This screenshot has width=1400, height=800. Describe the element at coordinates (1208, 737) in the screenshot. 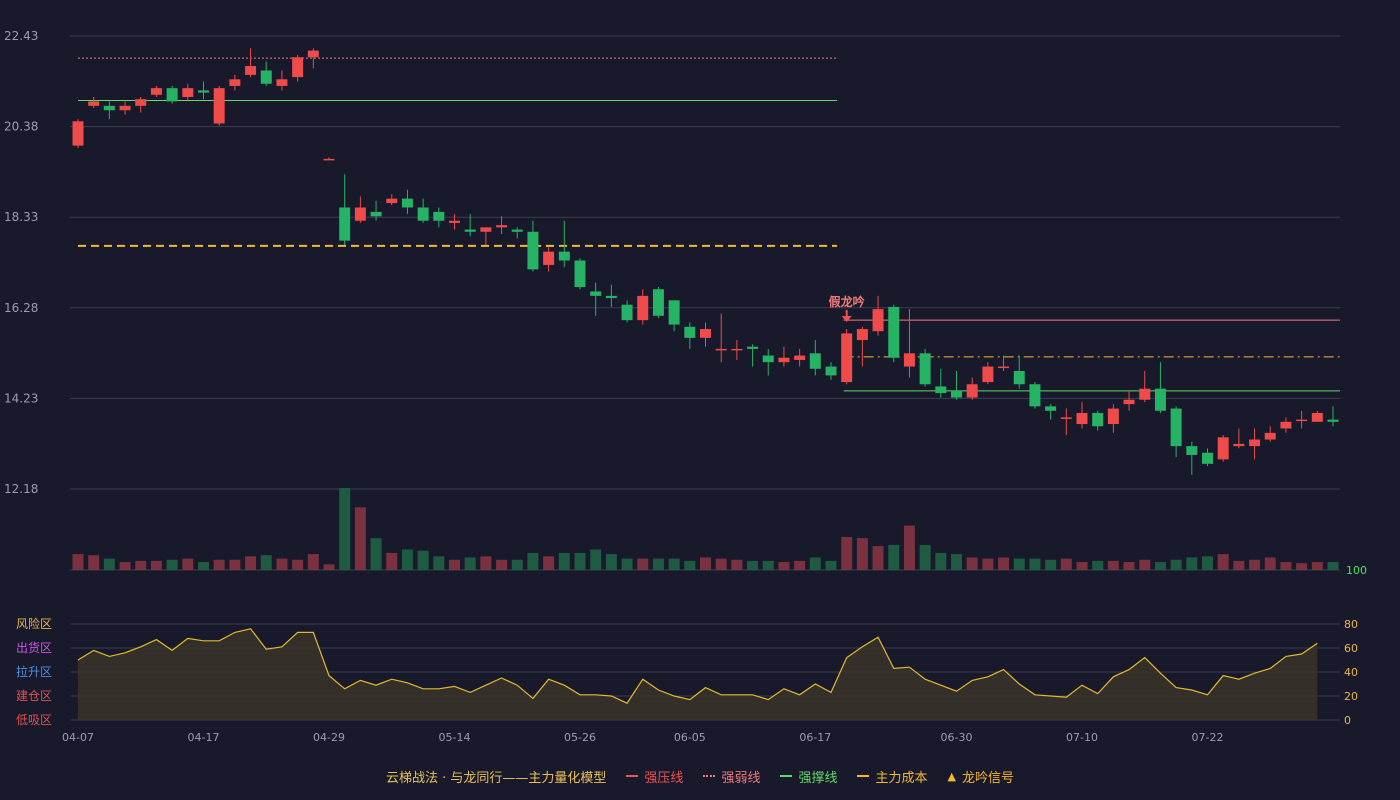

I see `date-tick-label: 07-22` at that location.